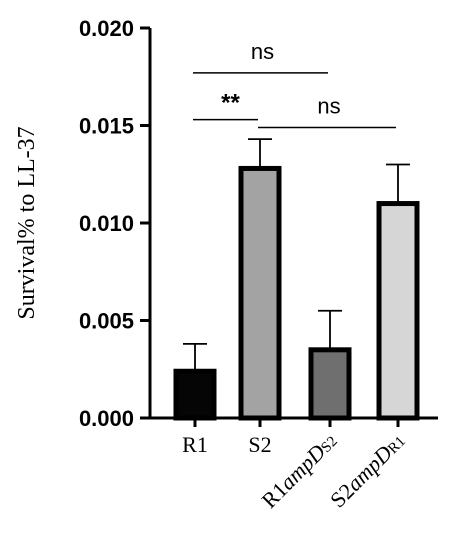  Describe the element at coordinates (296, 422) in the screenshot. I see `x-ticks` at that location.